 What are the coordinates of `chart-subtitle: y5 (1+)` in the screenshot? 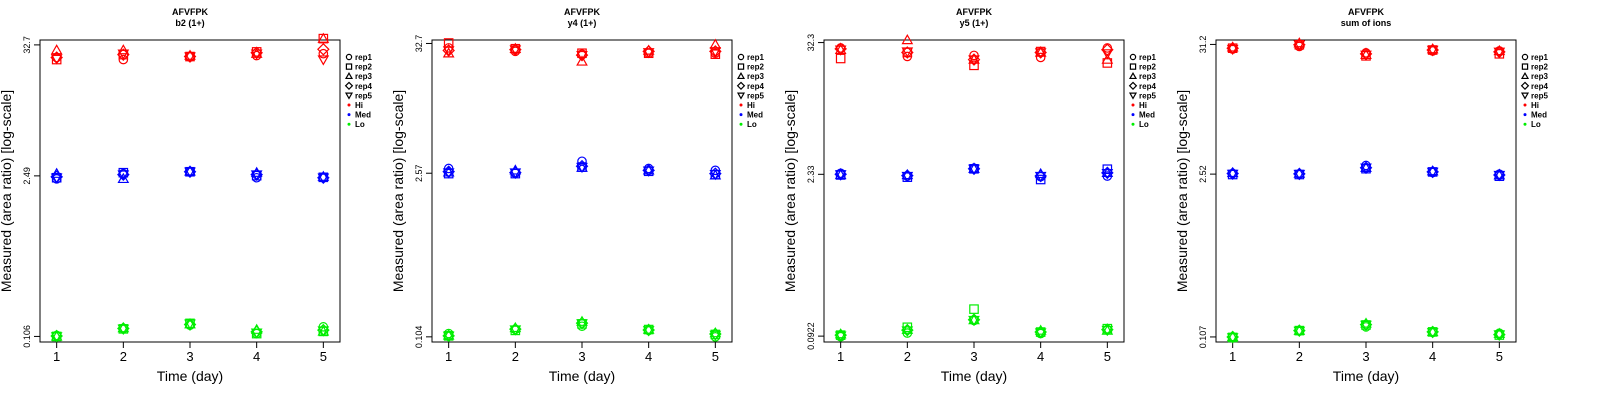 It's located at (974, 23).